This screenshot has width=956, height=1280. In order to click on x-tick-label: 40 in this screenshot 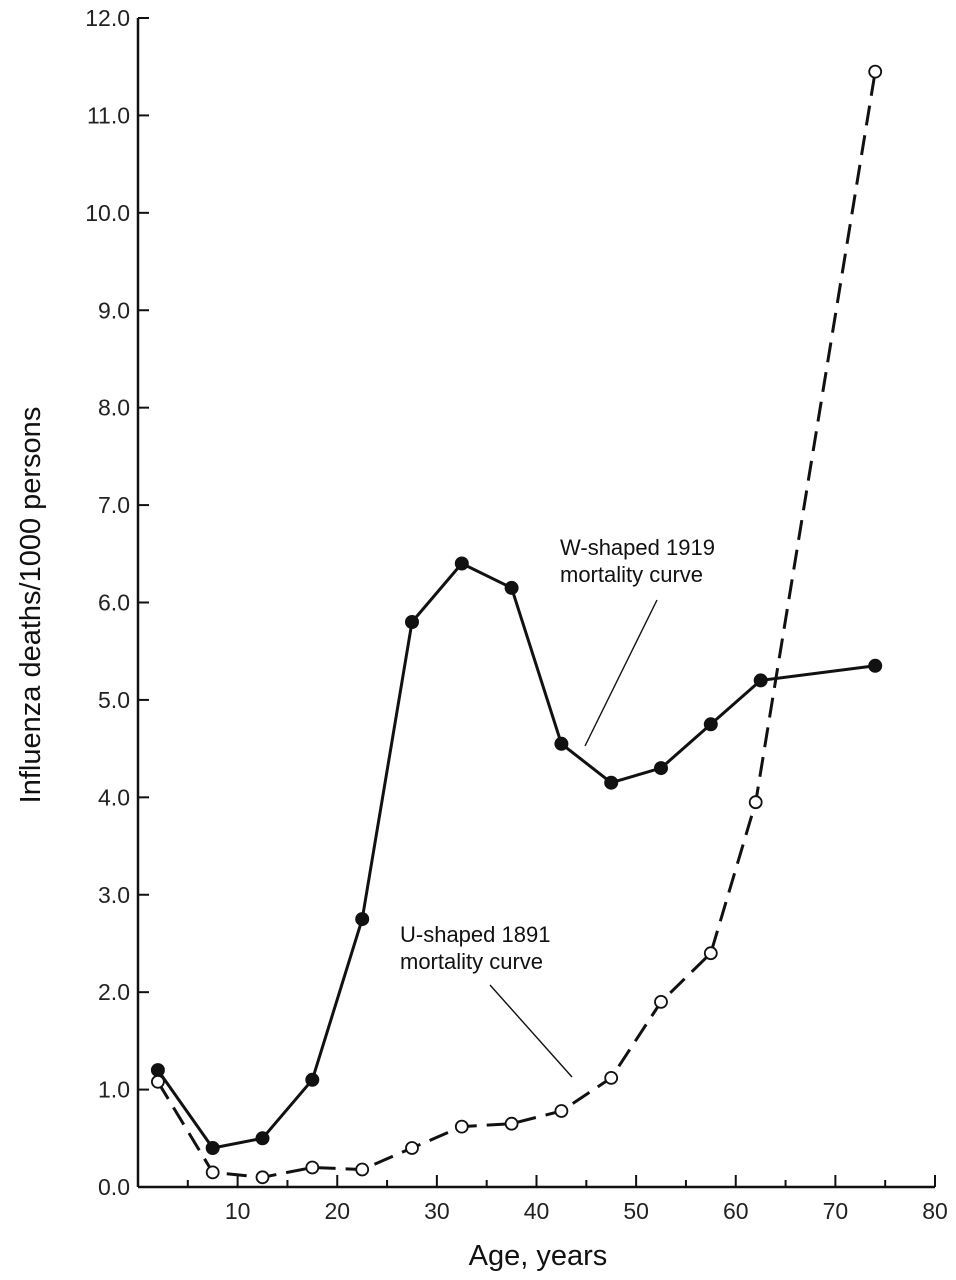, I will do `click(537, 1211)`.